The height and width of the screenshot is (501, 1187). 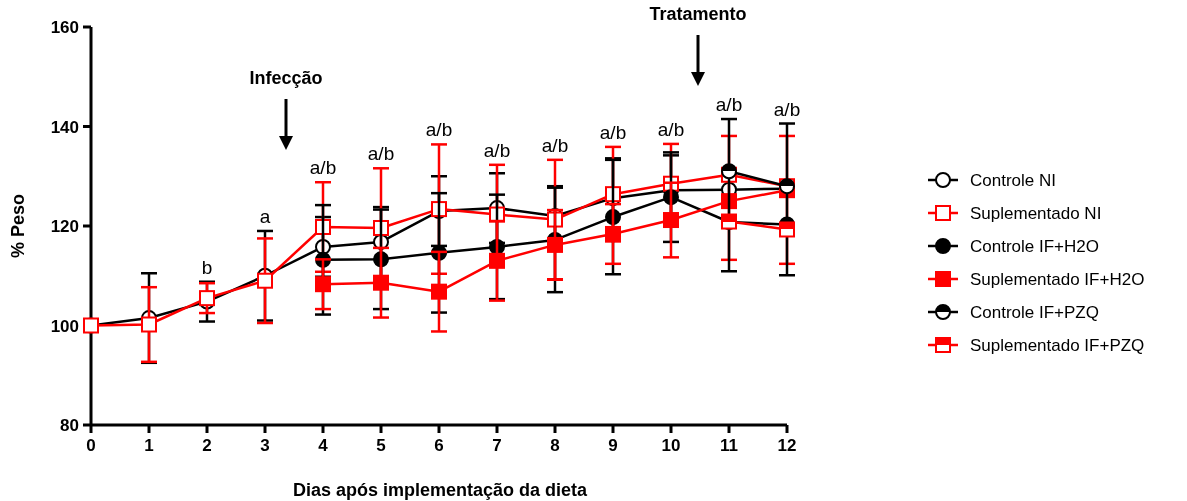 I want to click on y-tick-label: 100, so click(x=64, y=326).